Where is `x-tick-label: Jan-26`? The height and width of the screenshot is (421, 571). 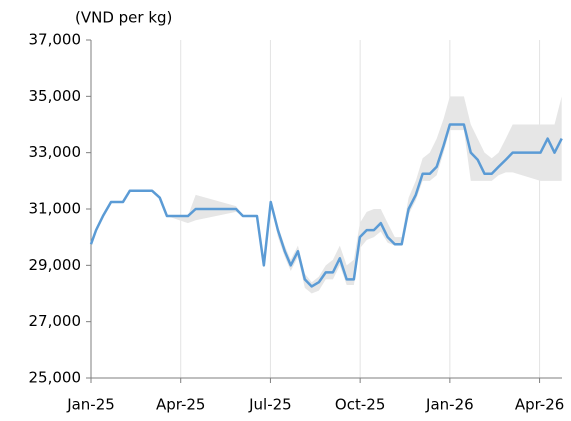
x-tick-label: Jan-26 is located at coordinates (449, 405).